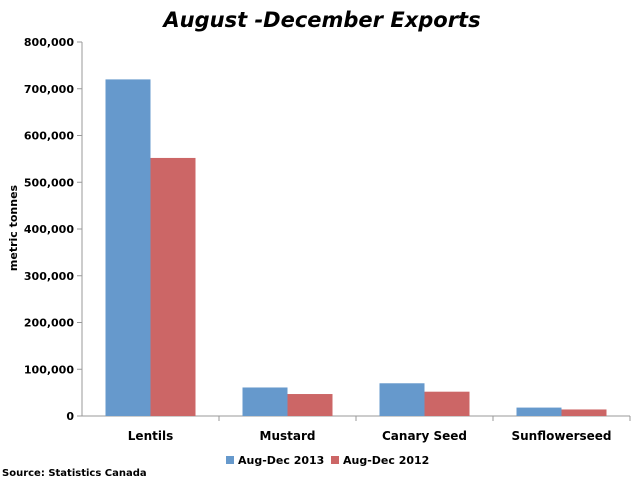 This screenshot has height=480, width=640. I want to click on y-tick-label: 600,000, so click(49, 136).